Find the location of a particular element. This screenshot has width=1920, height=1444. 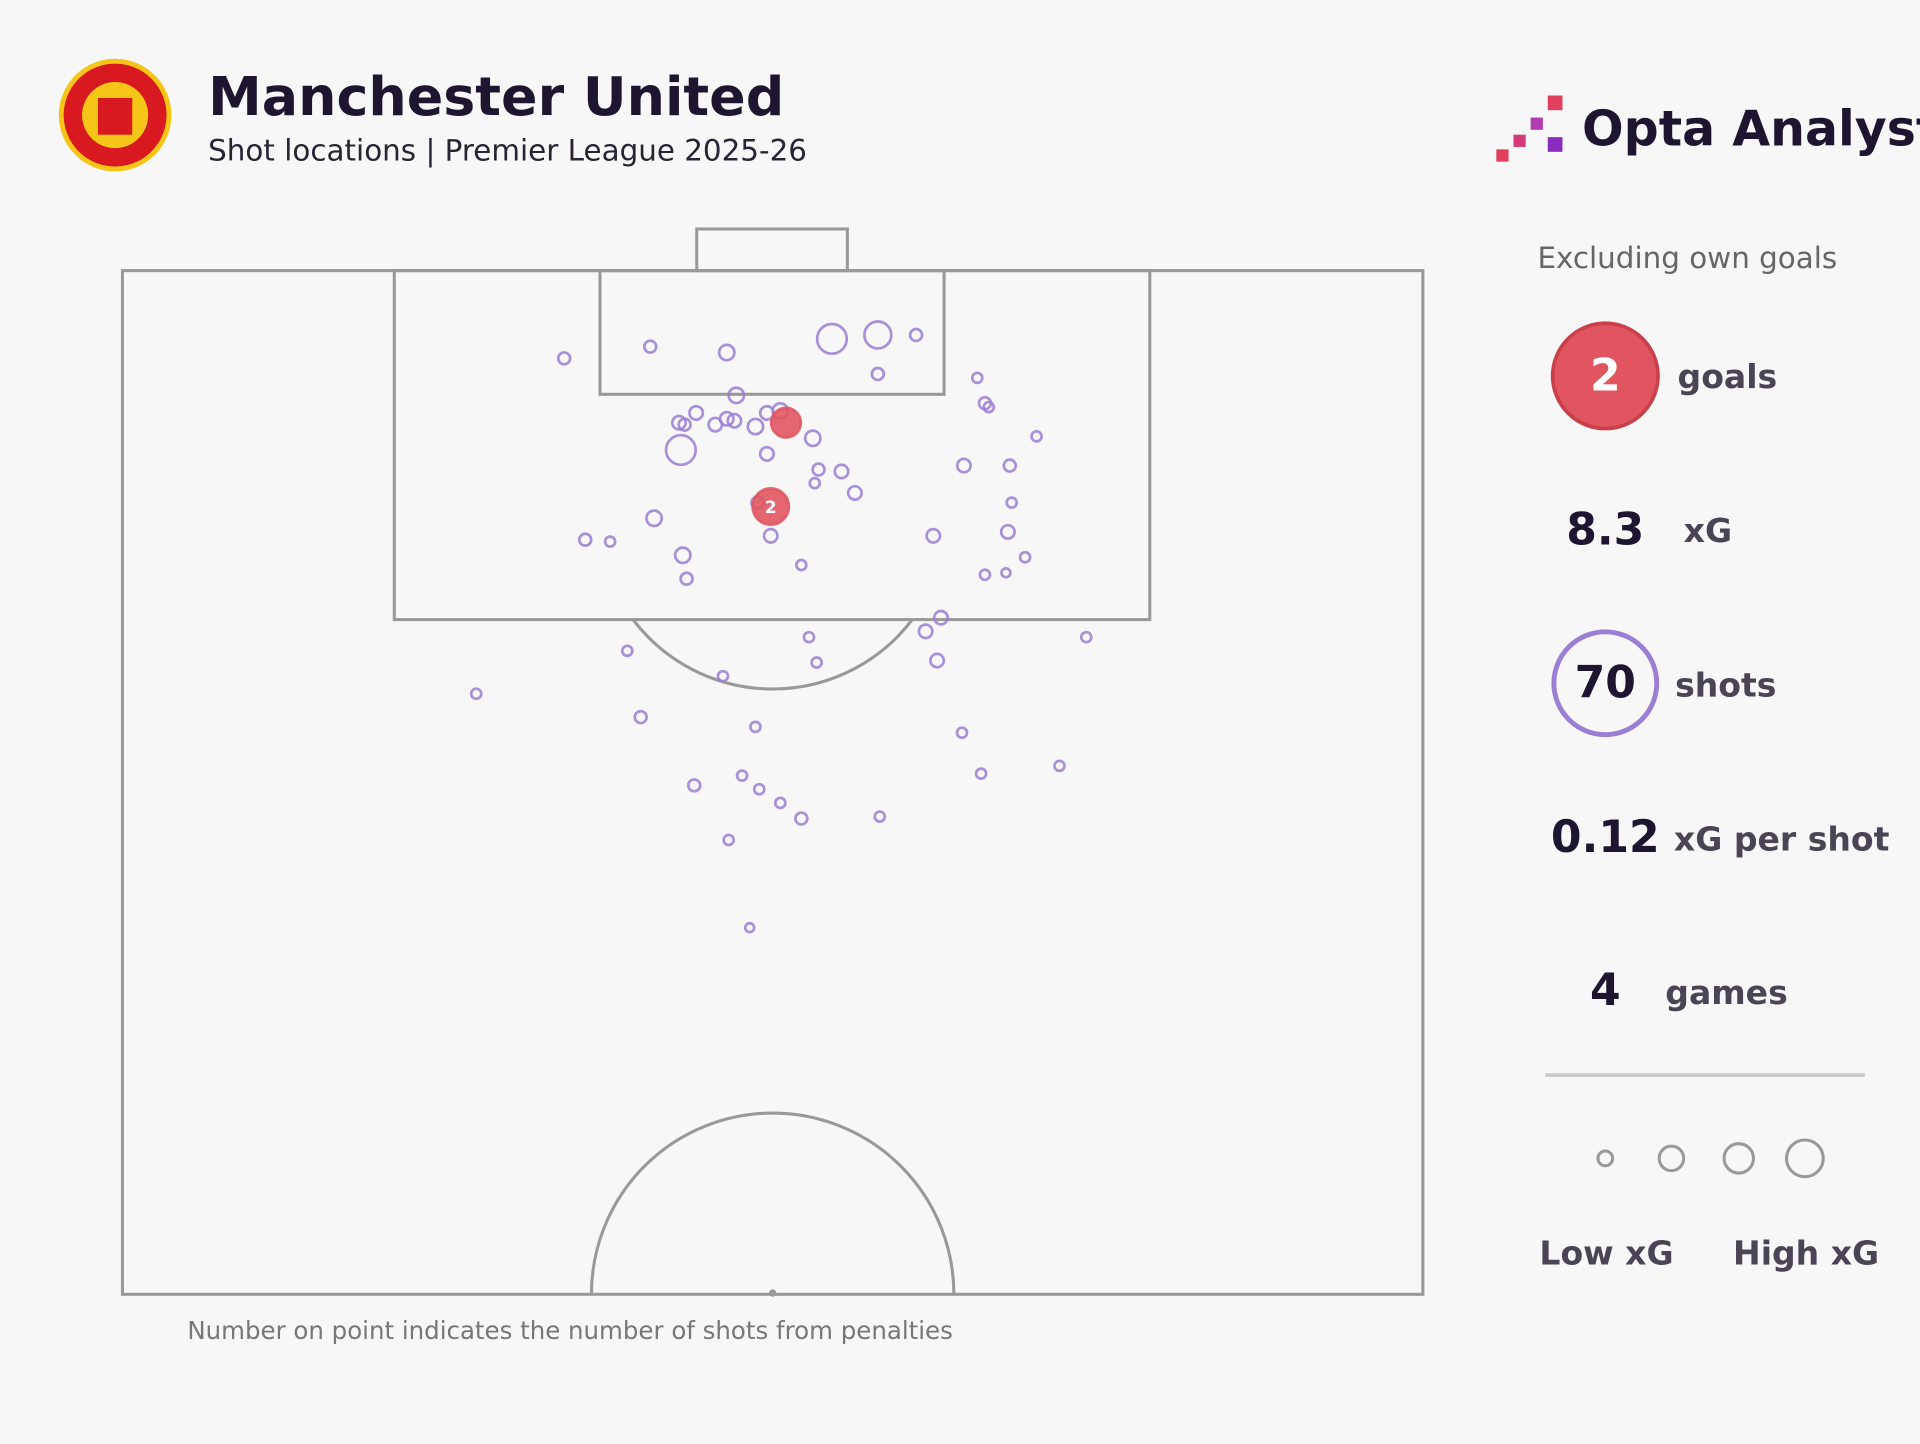

penalty-count: 2 is located at coordinates (771, 508).